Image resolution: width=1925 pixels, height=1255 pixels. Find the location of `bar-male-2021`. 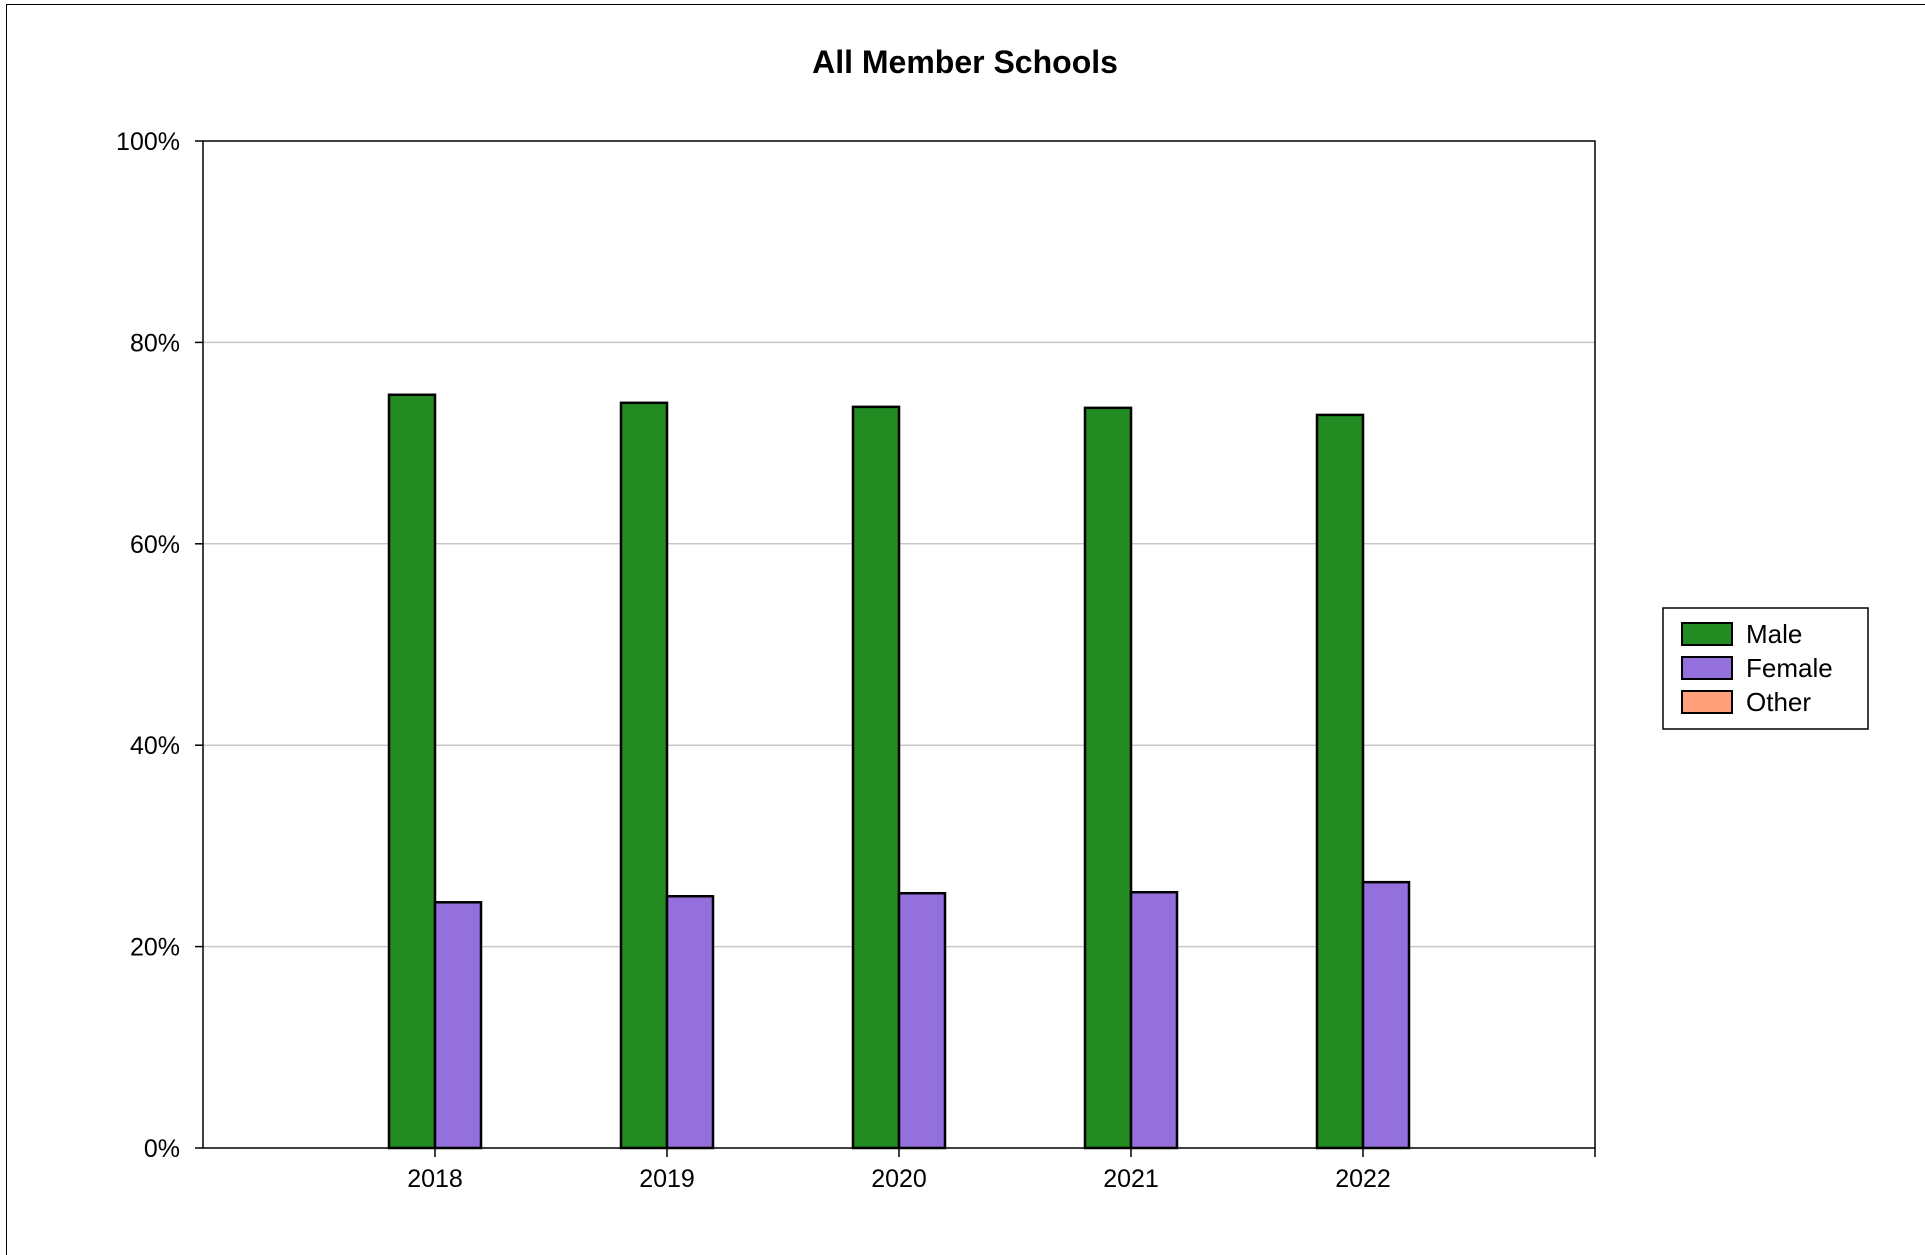

bar-male-2021 is located at coordinates (1108, 778).